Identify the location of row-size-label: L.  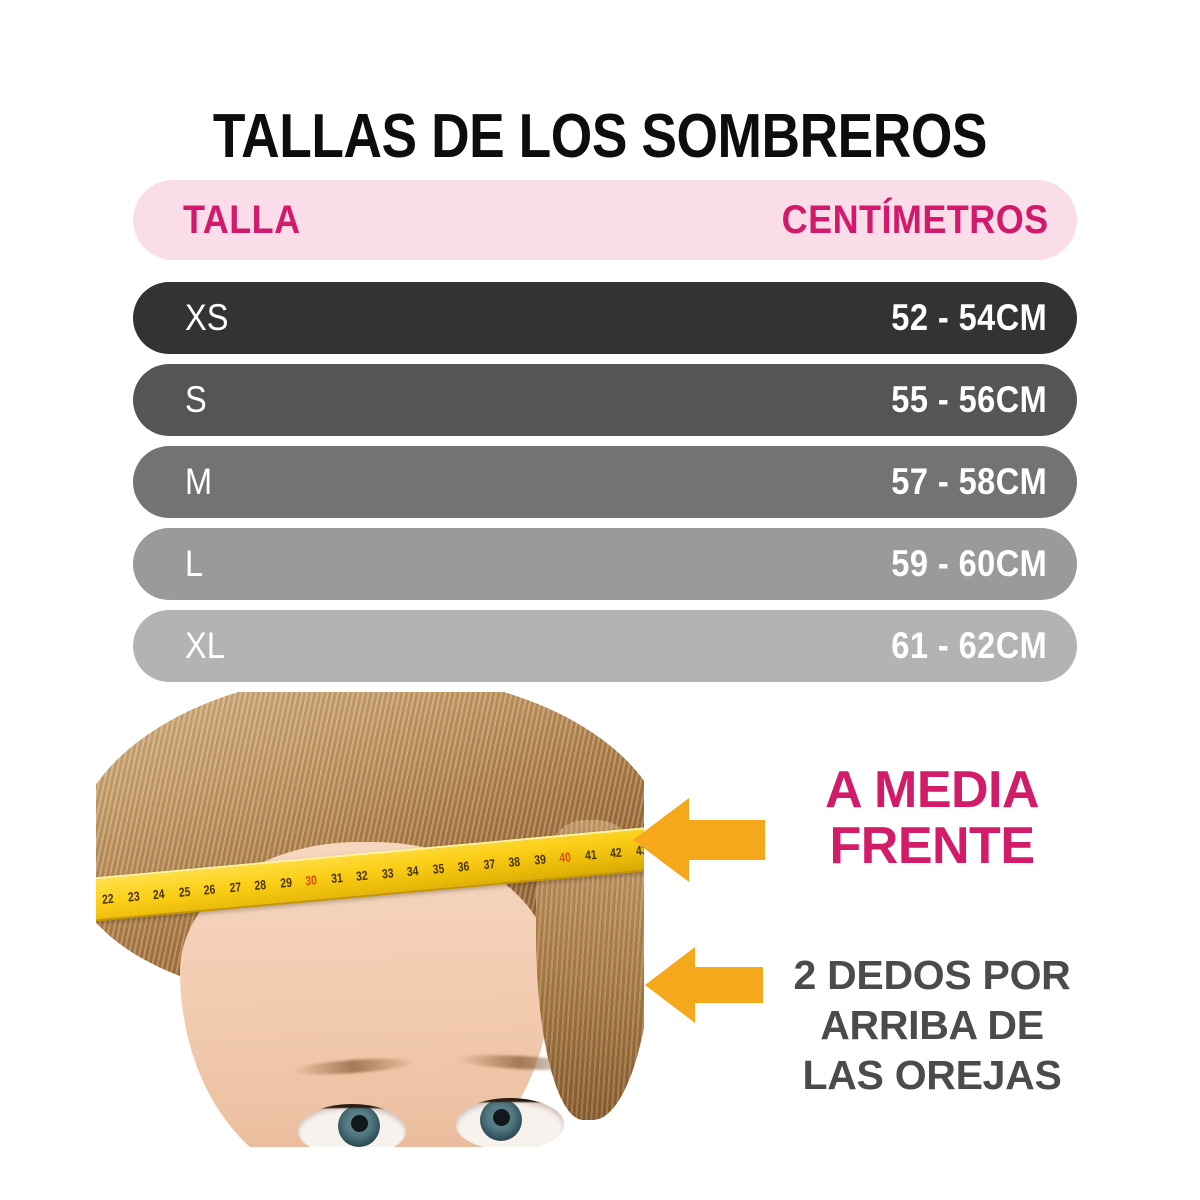
(194, 563).